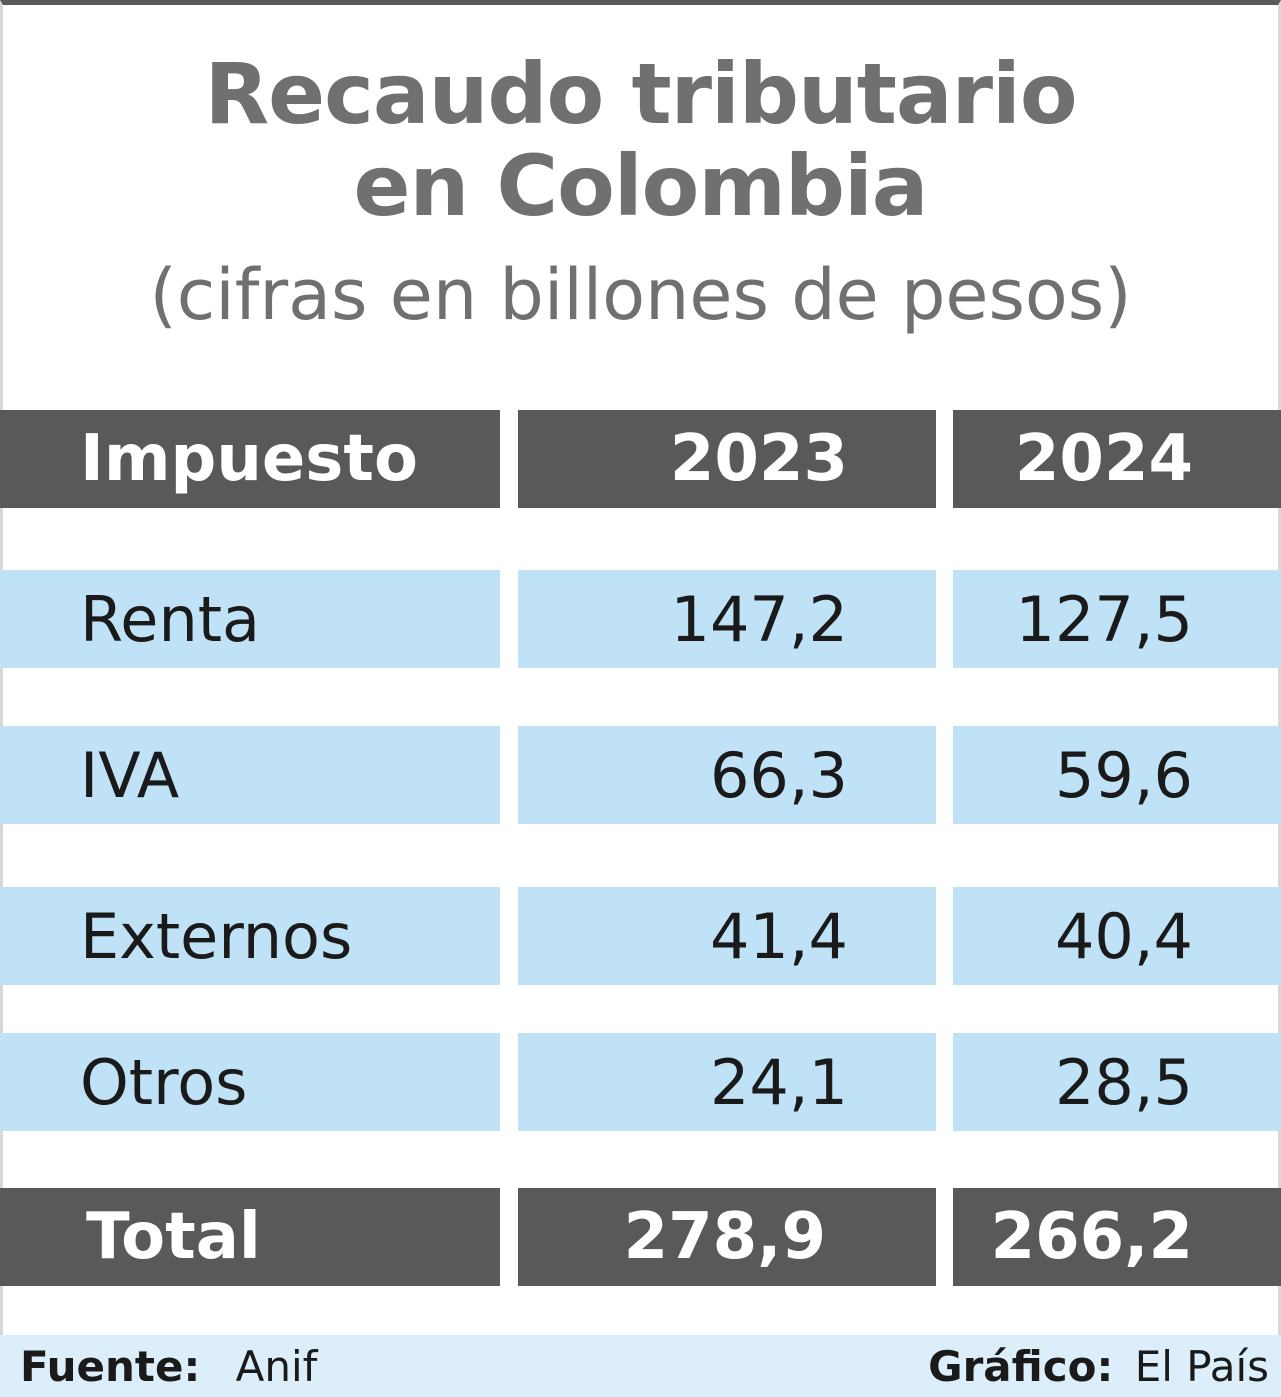 This screenshot has height=1397, width=1281. I want to click on header-impuesto: Impuesto, so click(250, 459).